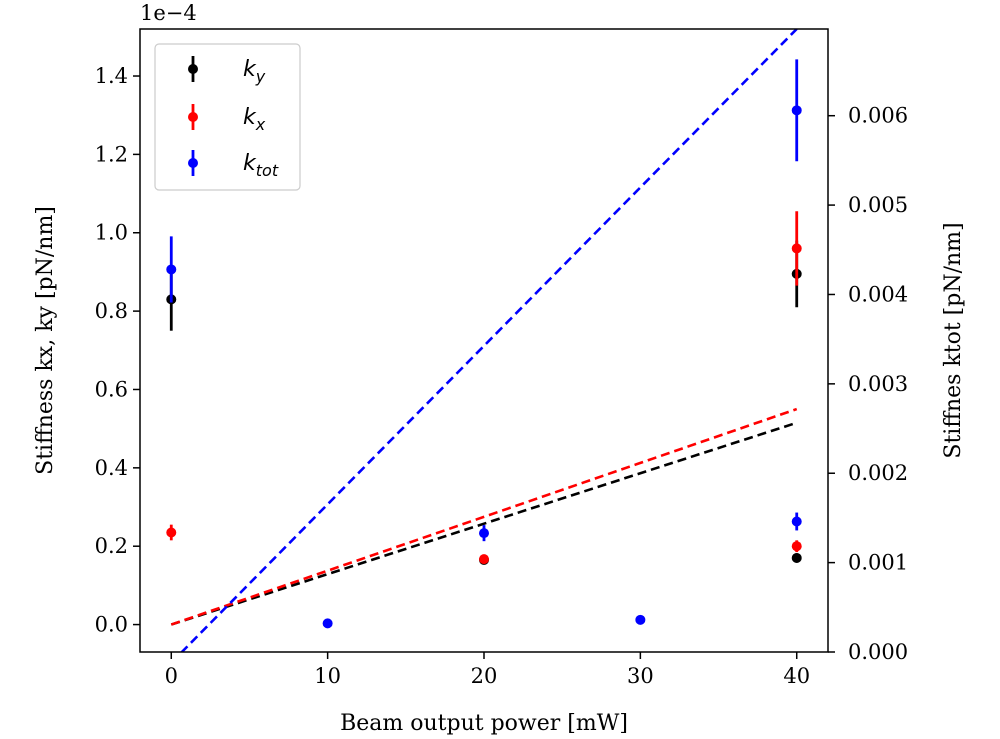 The height and width of the screenshot is (739, 1000). I want to click on legend-box, so click(227, 117).